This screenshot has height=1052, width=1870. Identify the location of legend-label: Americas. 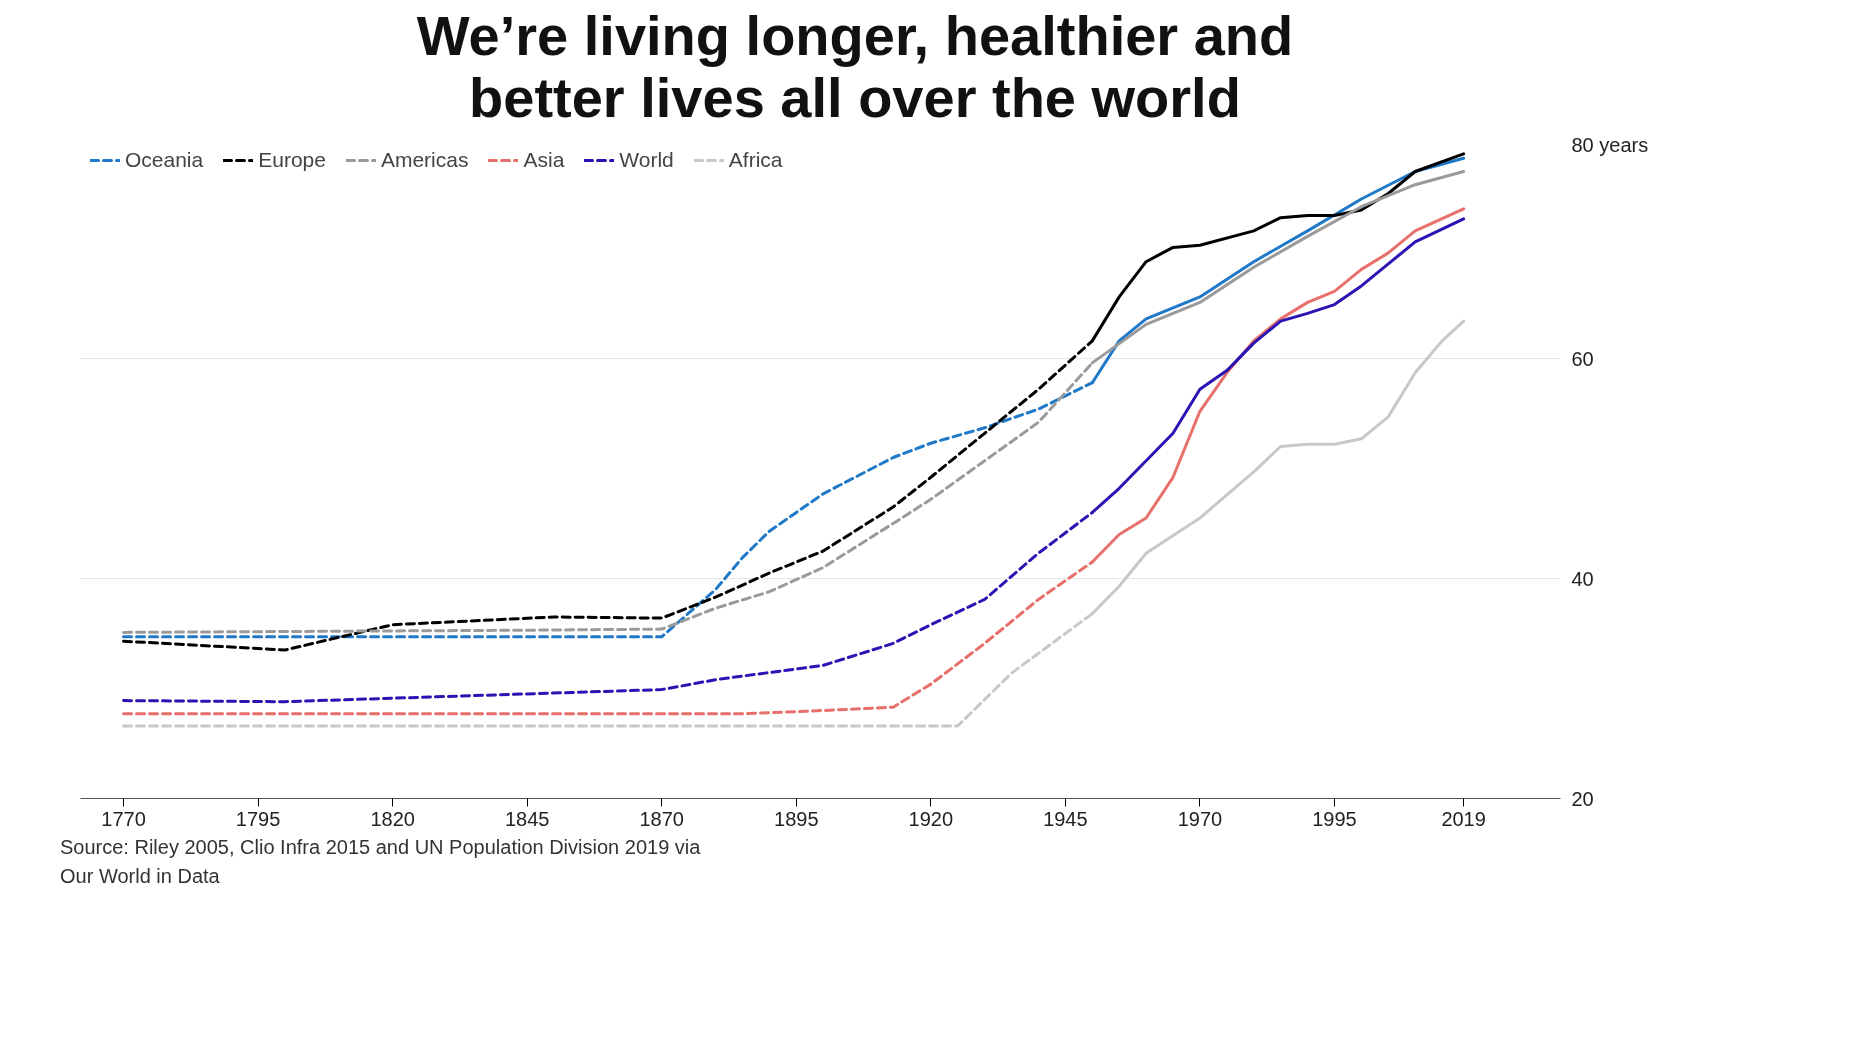
(424, 160).